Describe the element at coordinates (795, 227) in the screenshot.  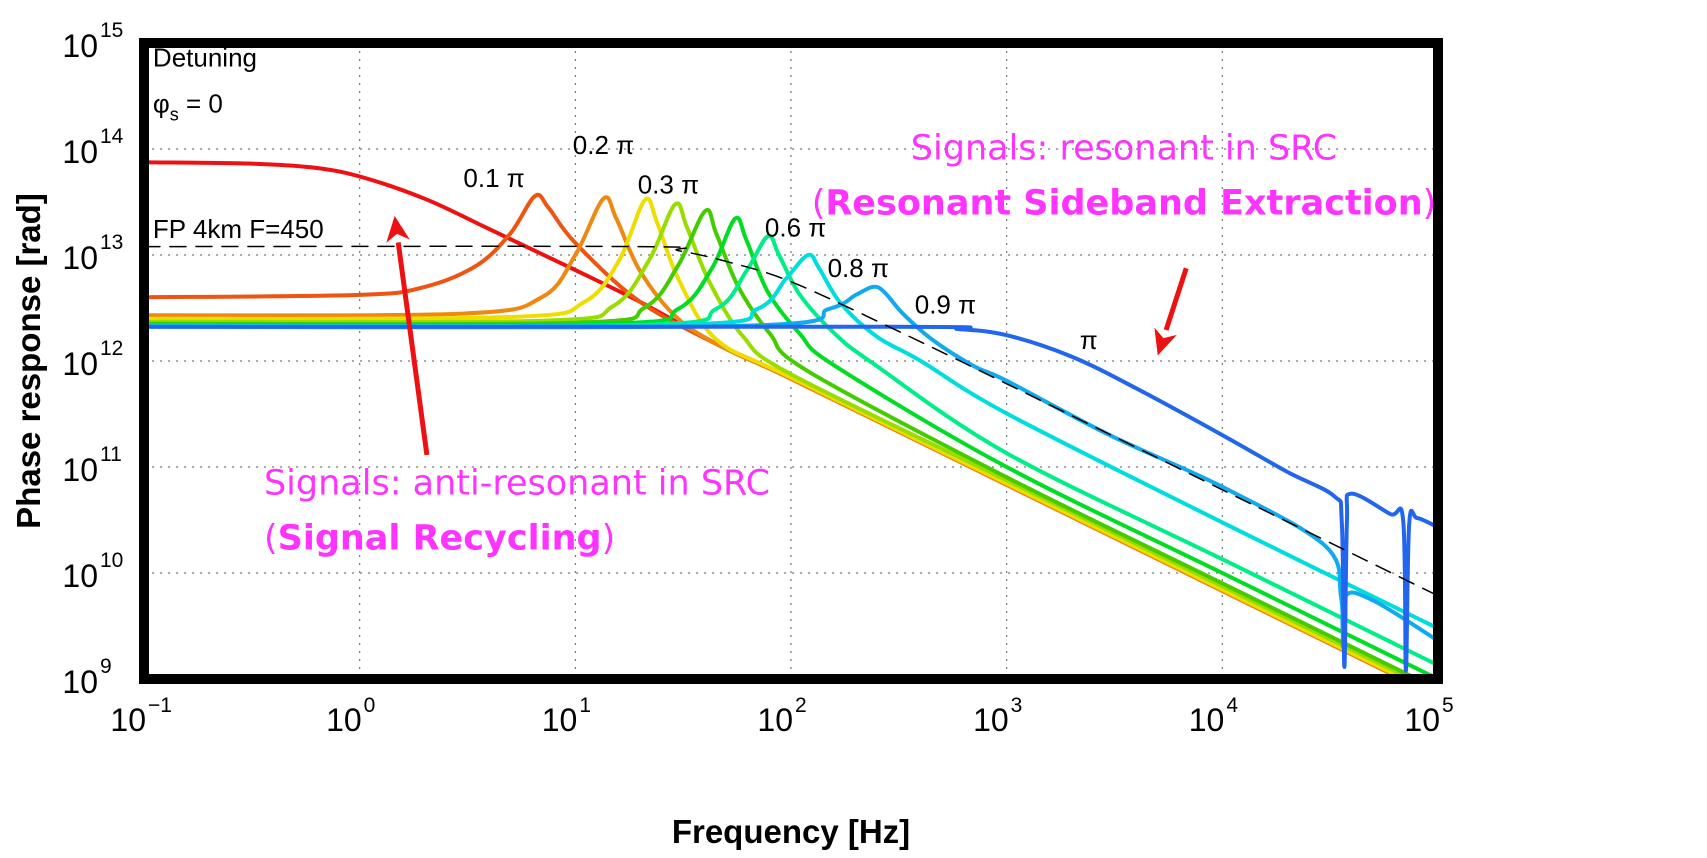
I see `curve-label: 0.6 π` at that location.